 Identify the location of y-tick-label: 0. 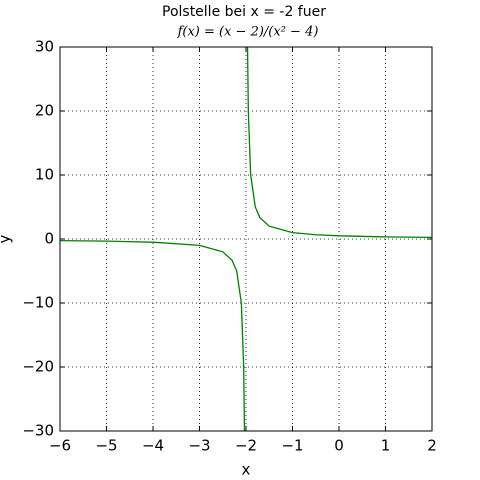
(49, 239).